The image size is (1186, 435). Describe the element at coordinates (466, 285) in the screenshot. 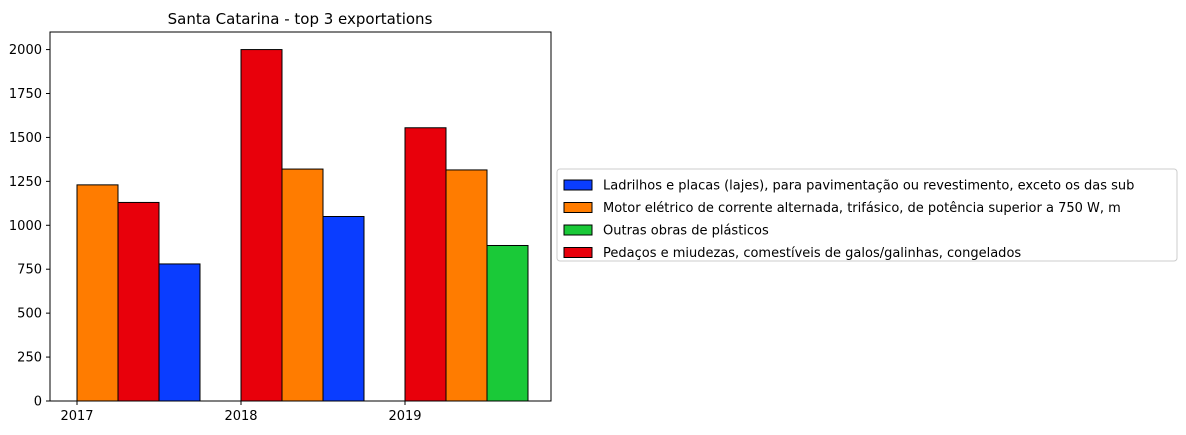

I see `bar-2019-motor-eletrico-de-corren` at that location.